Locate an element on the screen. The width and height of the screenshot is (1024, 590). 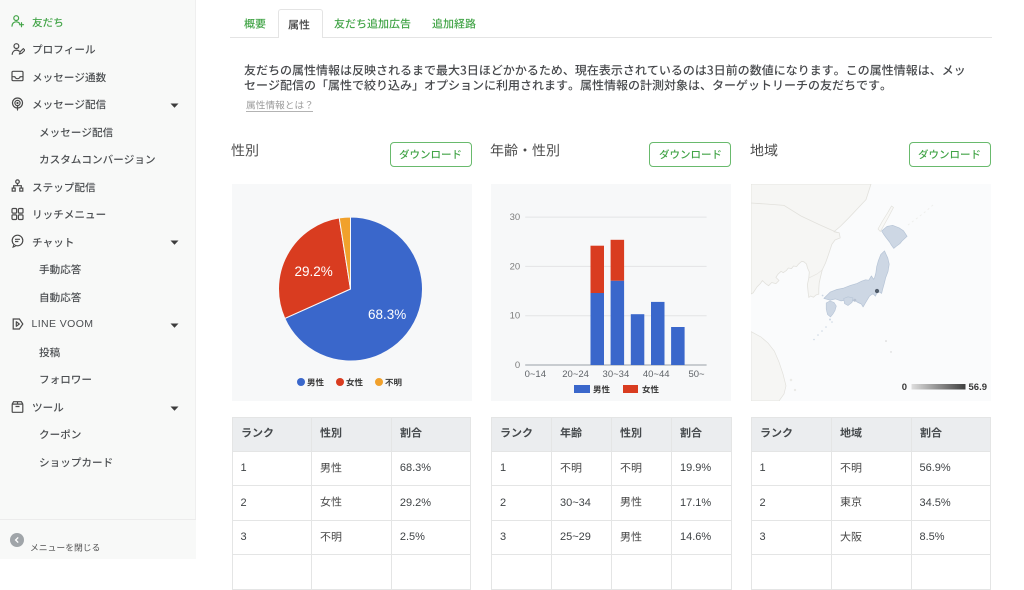
svg-text: 20~24 is located at coordinates (575, 374).